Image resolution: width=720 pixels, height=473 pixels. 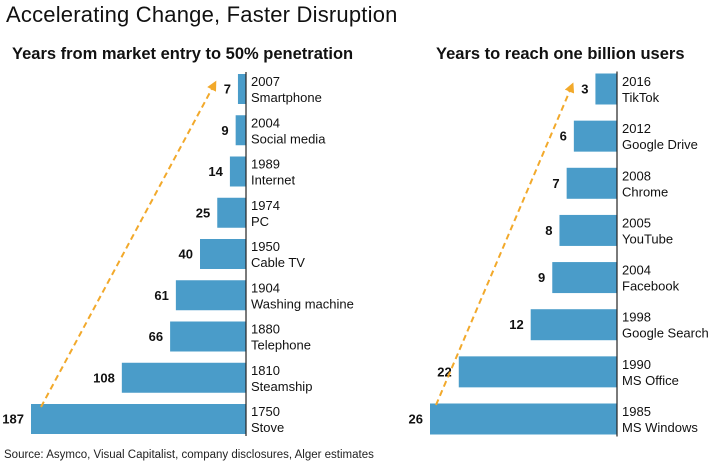 What do you see at coordinates (231, 212) in the screenshot?
I see `bar-pc` at bounding box center [231, 212].